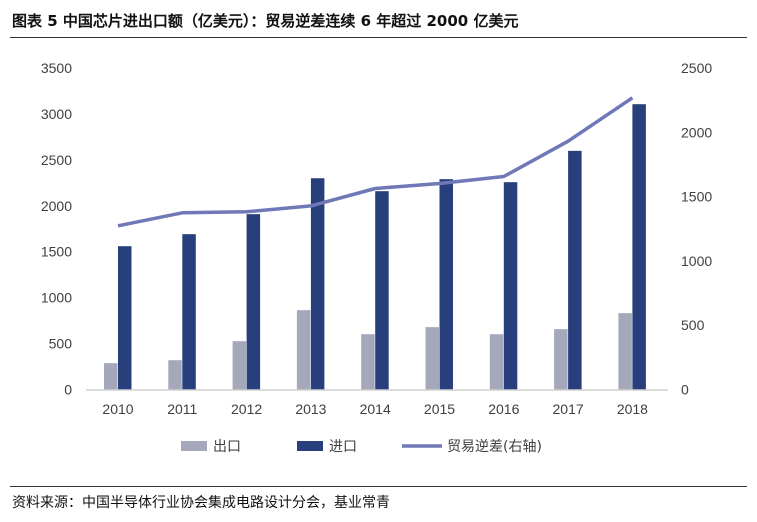 The height and width of the screenshot is (522, 757). Describe the element at coordinates (343, 447) in the screenshot. I see `legend-label-import: 进口` at that location.